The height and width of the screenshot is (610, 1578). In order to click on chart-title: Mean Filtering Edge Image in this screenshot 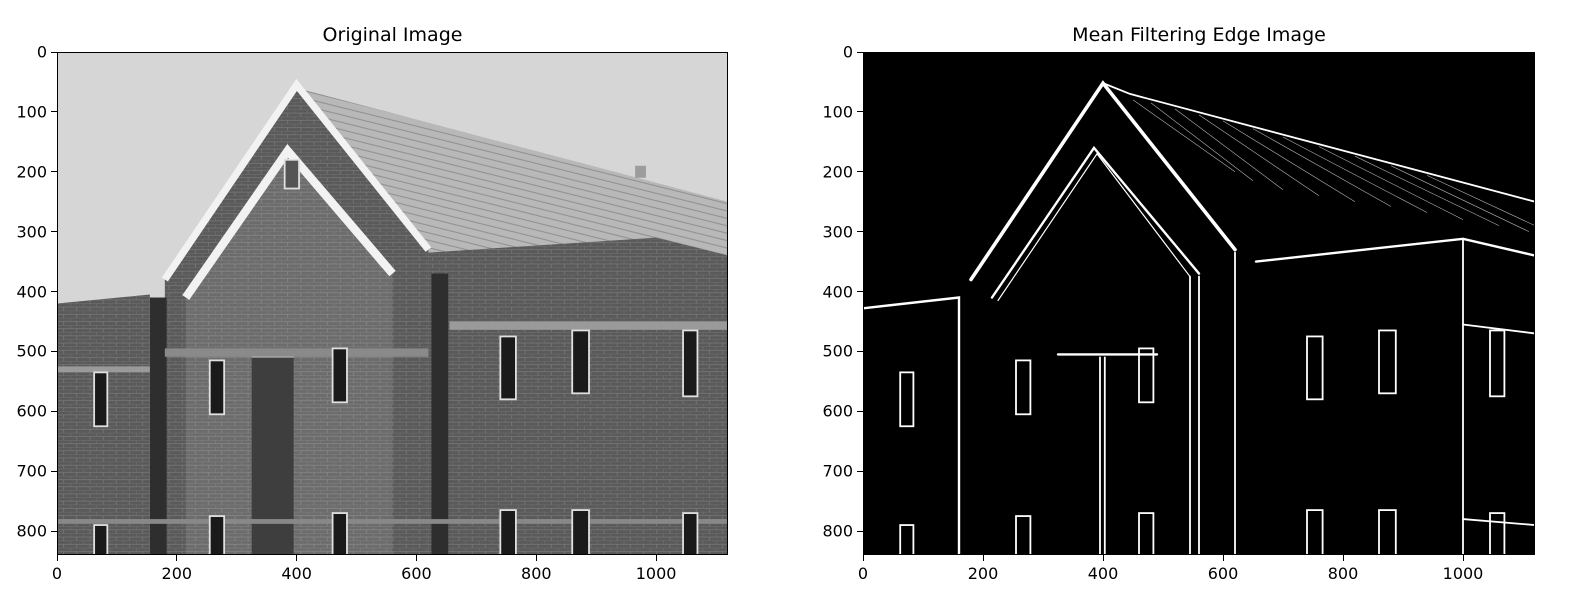, I will do `click(1199, 35)`.